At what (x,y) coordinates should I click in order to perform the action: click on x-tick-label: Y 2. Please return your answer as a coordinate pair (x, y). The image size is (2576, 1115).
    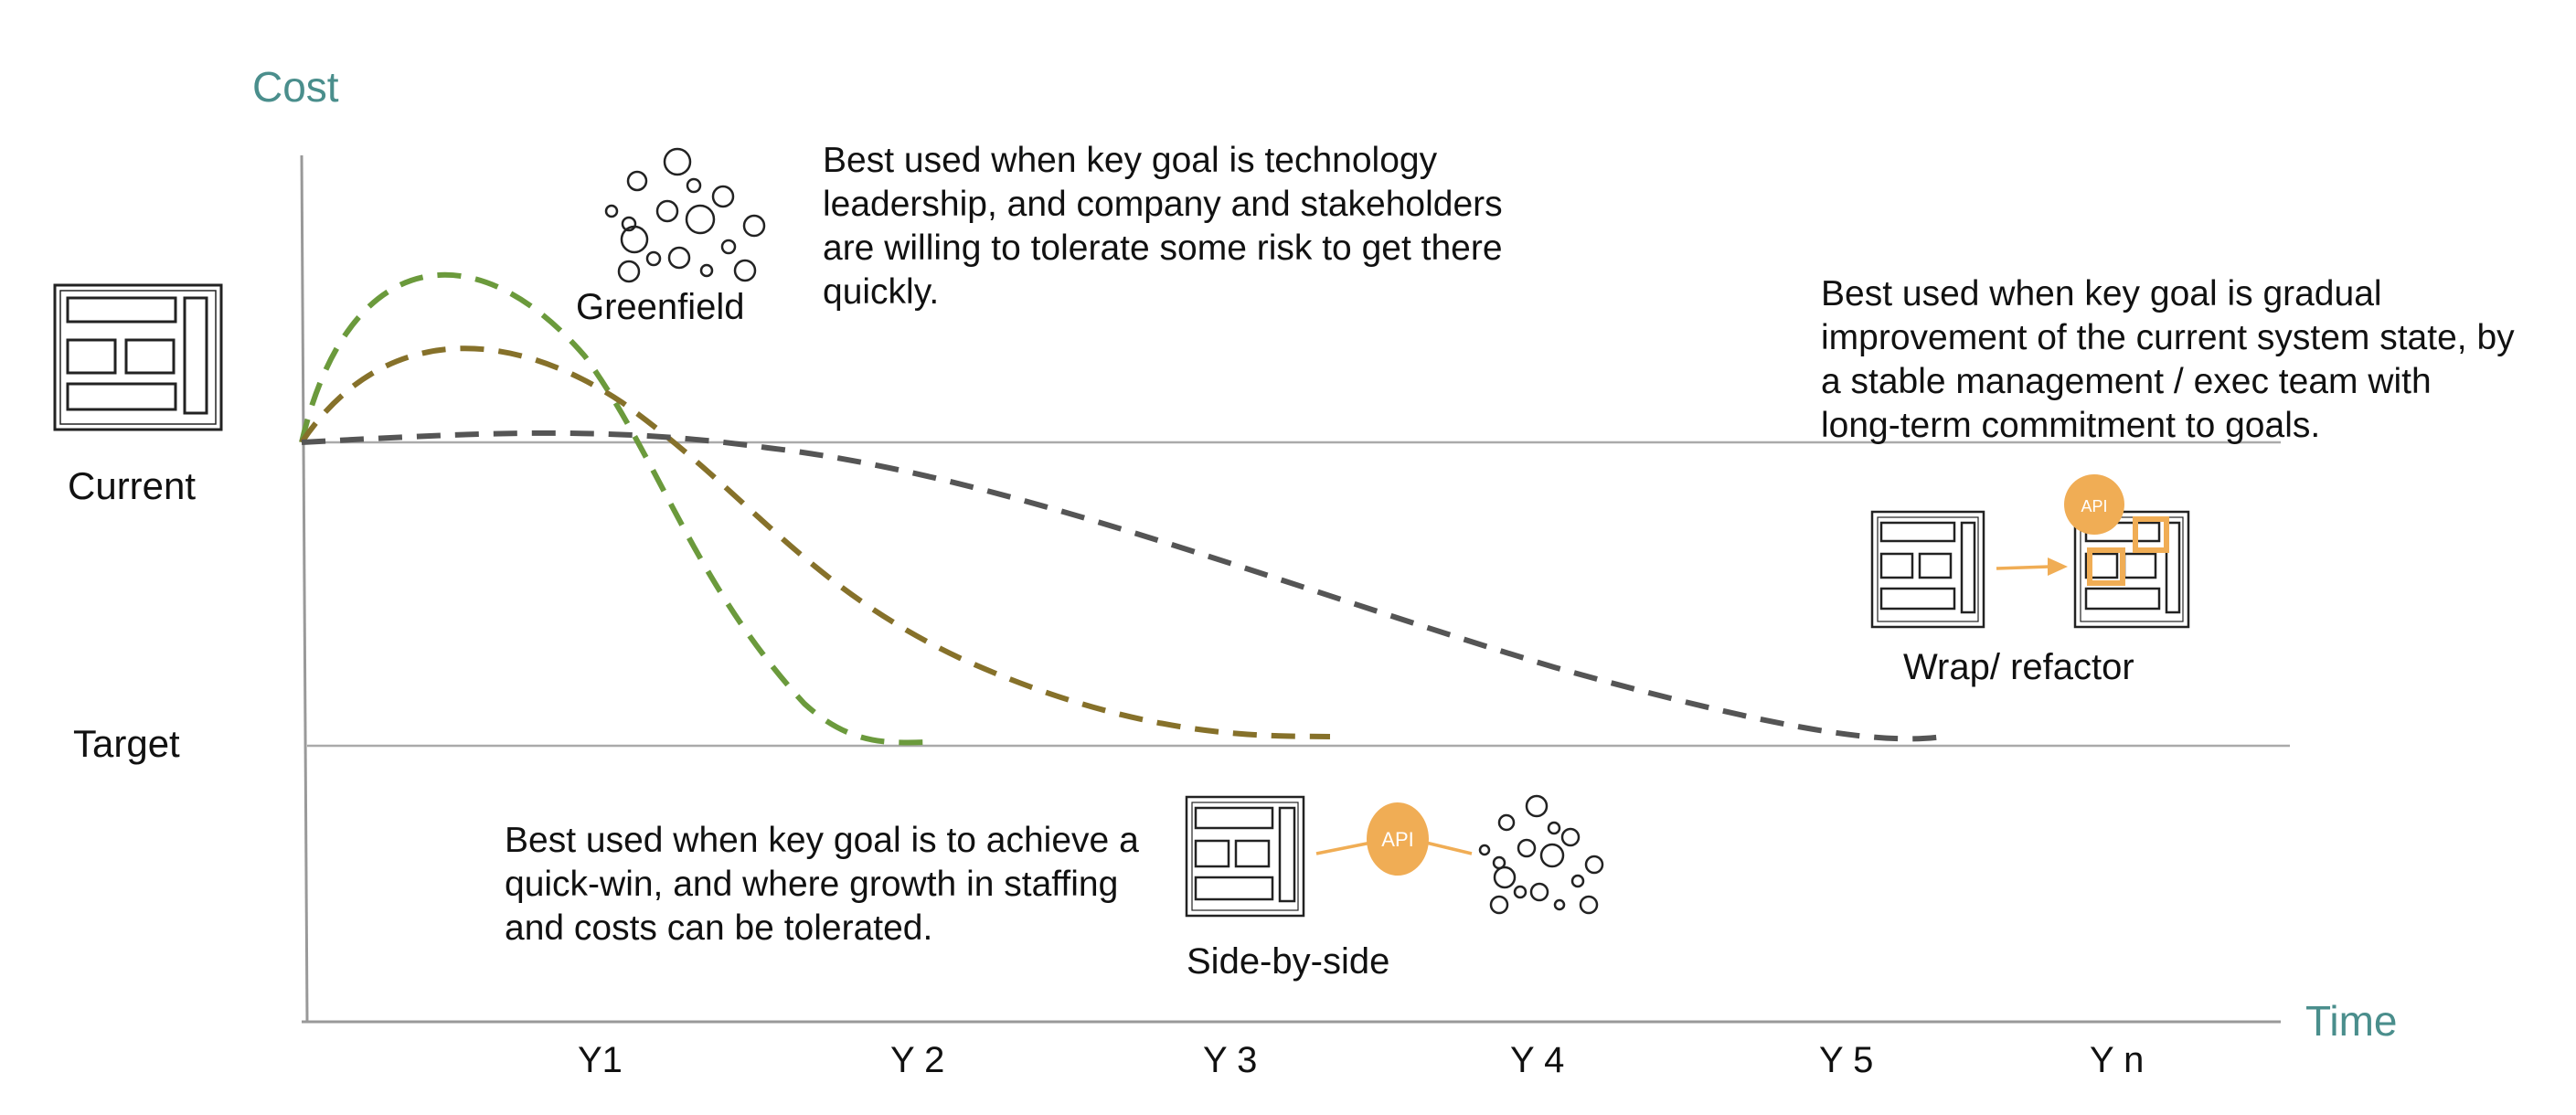
    Looking at the image, I should click on (917, 1060).